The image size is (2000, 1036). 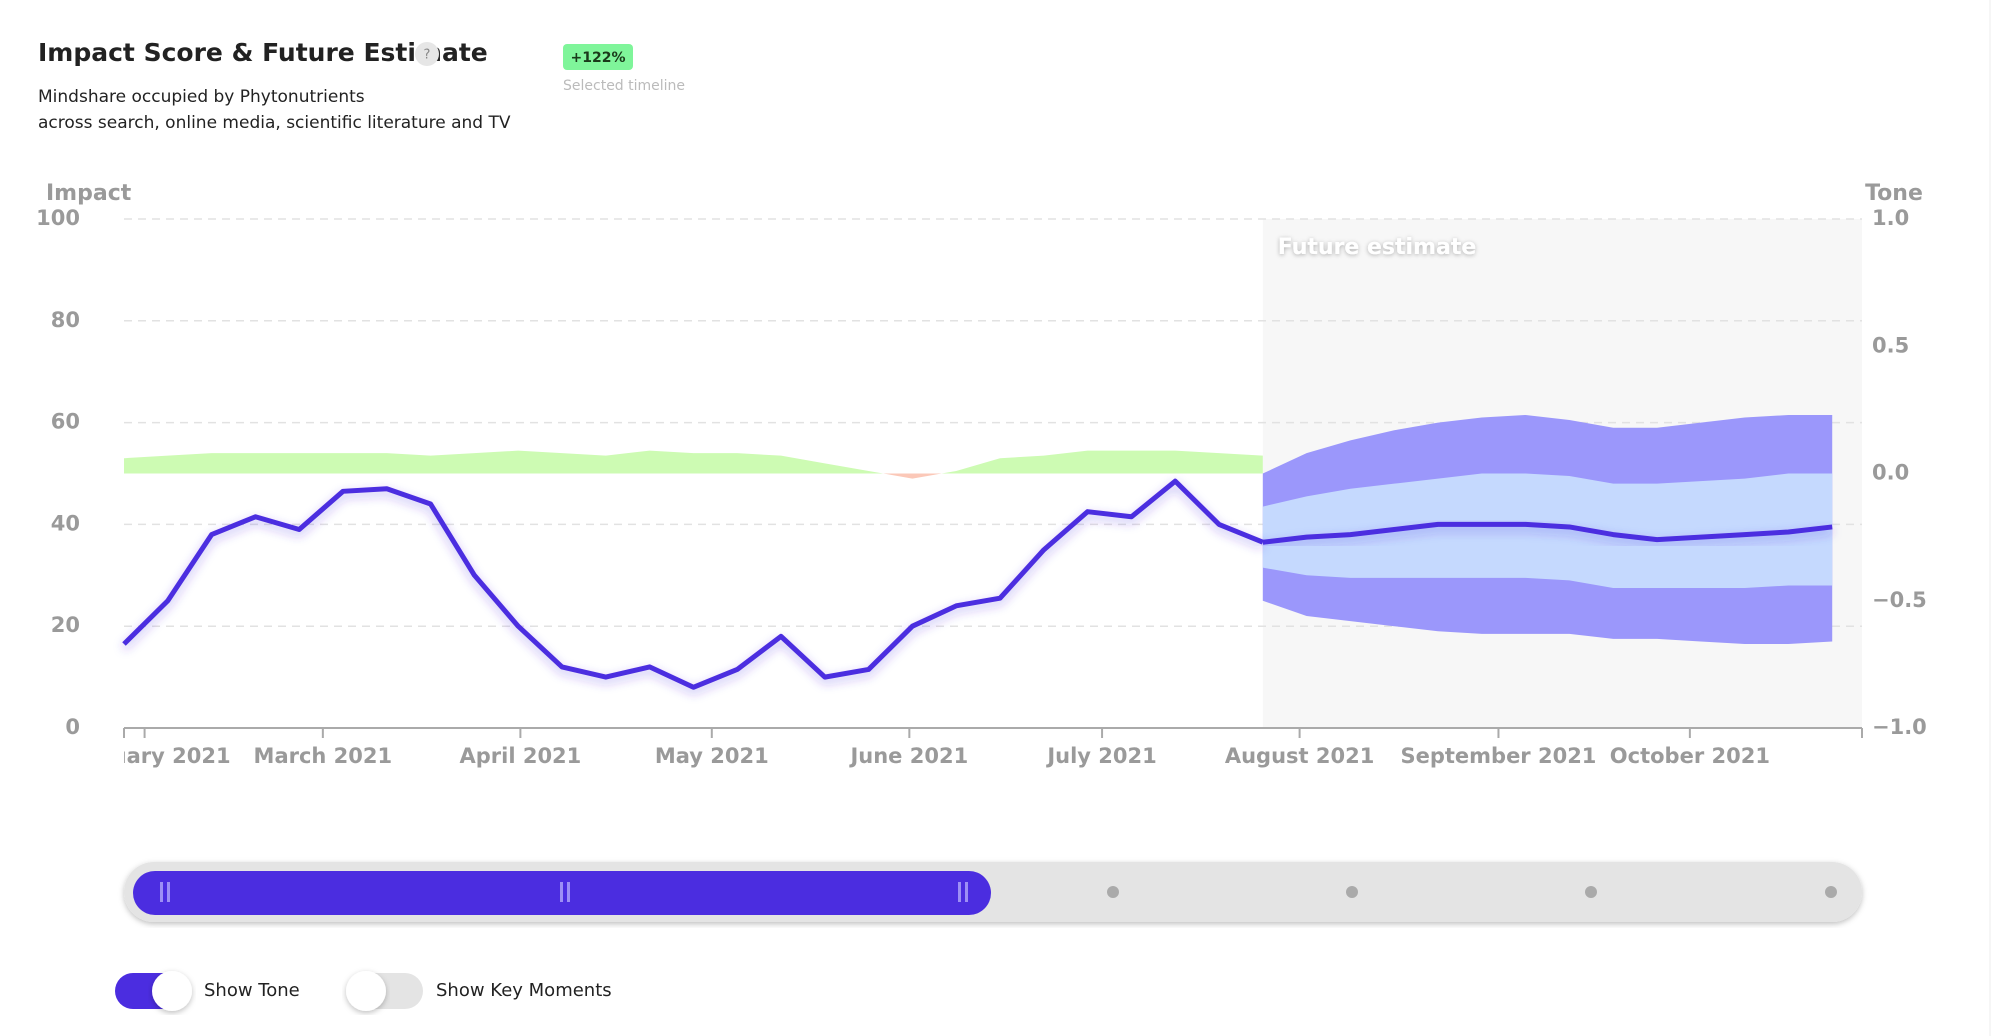 I want to click on x-tick-label: August 2021, so click(x=1299, y=756).